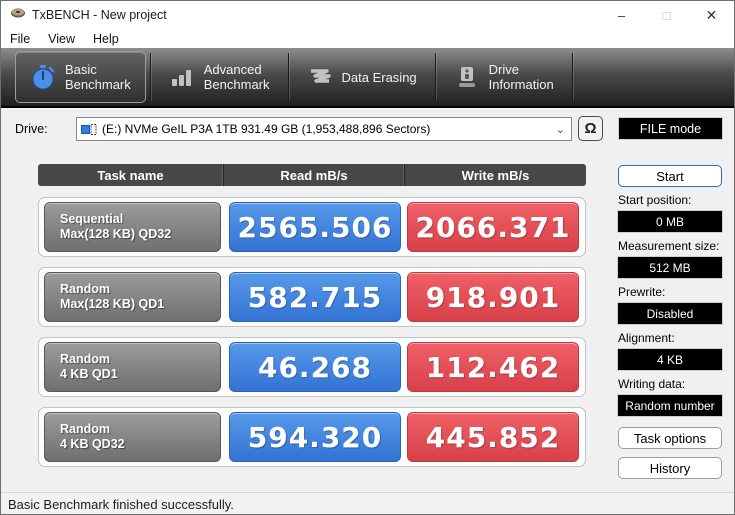 This screenshot has width=735, height=515. What do you see at coordinates (31, 129) in the screenshot?
I see `drive-label: Drive:` at bounding box center [31, 129].